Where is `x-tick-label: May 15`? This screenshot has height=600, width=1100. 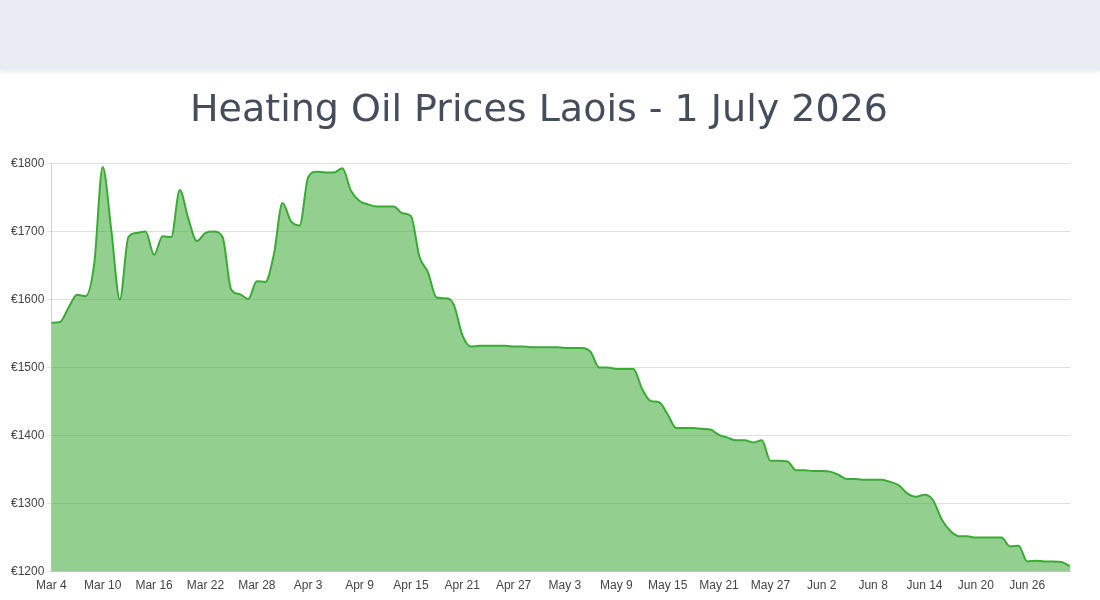 x-tick-label: May 15 is located at coordinates (668, 585).